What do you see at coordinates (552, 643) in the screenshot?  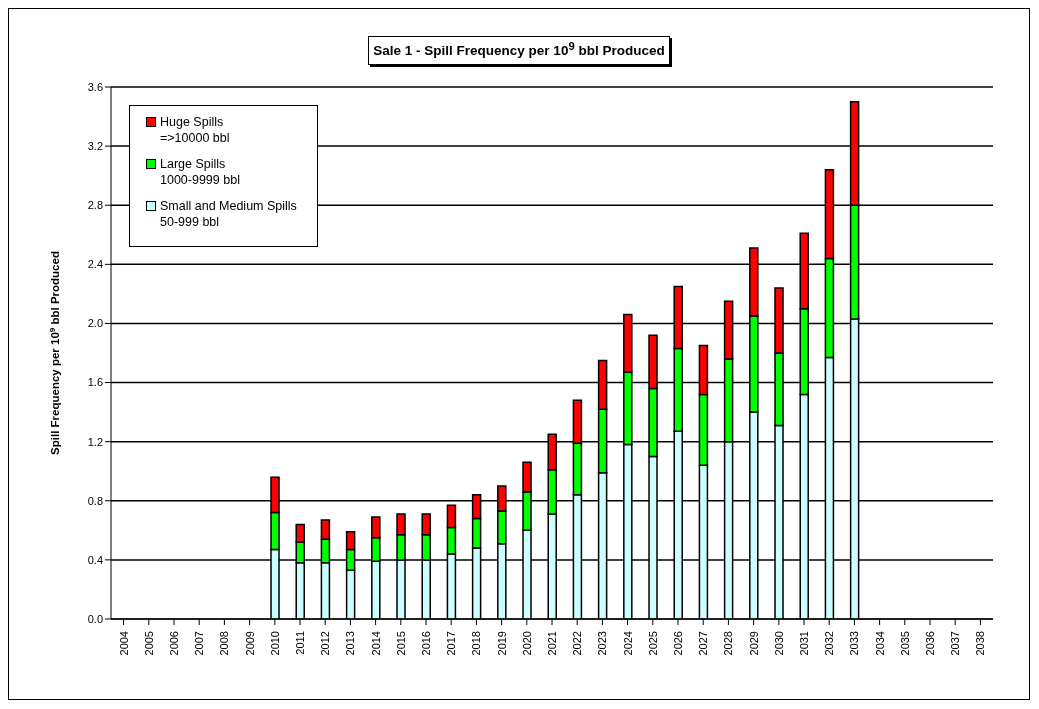 I see `x-tick-label: 2021` at bounding box center [552, 643].